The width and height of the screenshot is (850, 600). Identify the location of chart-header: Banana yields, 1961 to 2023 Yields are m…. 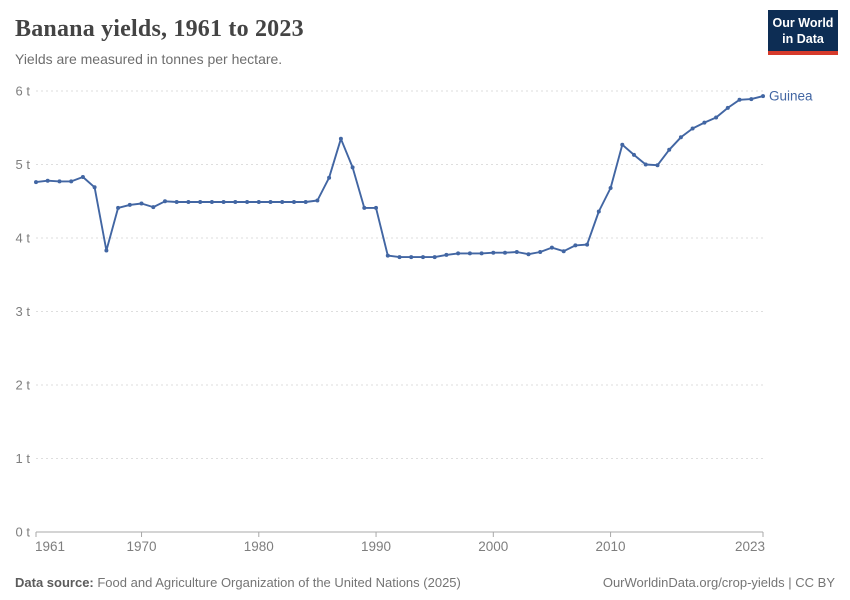
(385, 41).